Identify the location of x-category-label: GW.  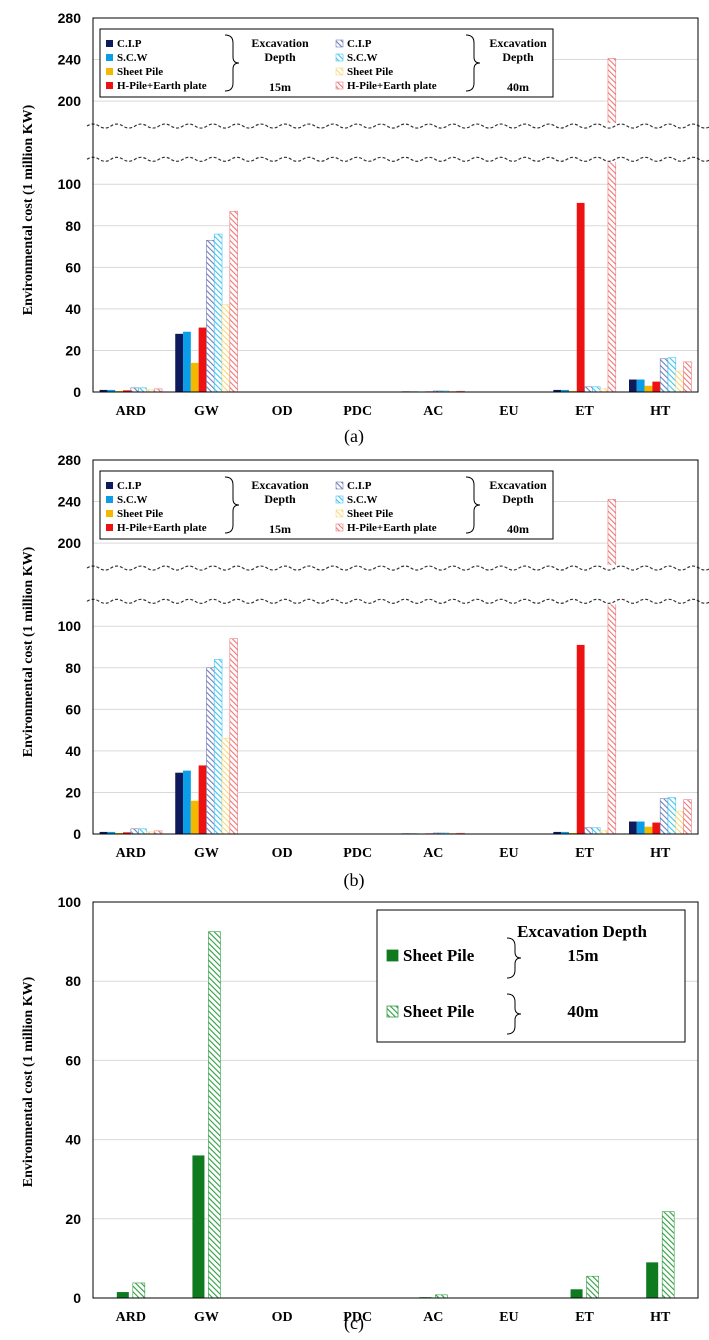
(206, 1317).